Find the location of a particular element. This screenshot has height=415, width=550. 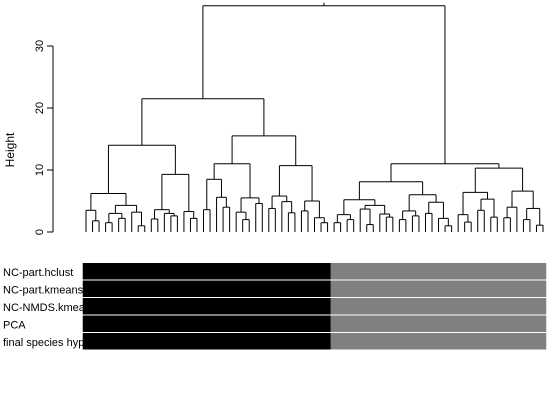

row-label: PCA is located at coordinates (14, 325).